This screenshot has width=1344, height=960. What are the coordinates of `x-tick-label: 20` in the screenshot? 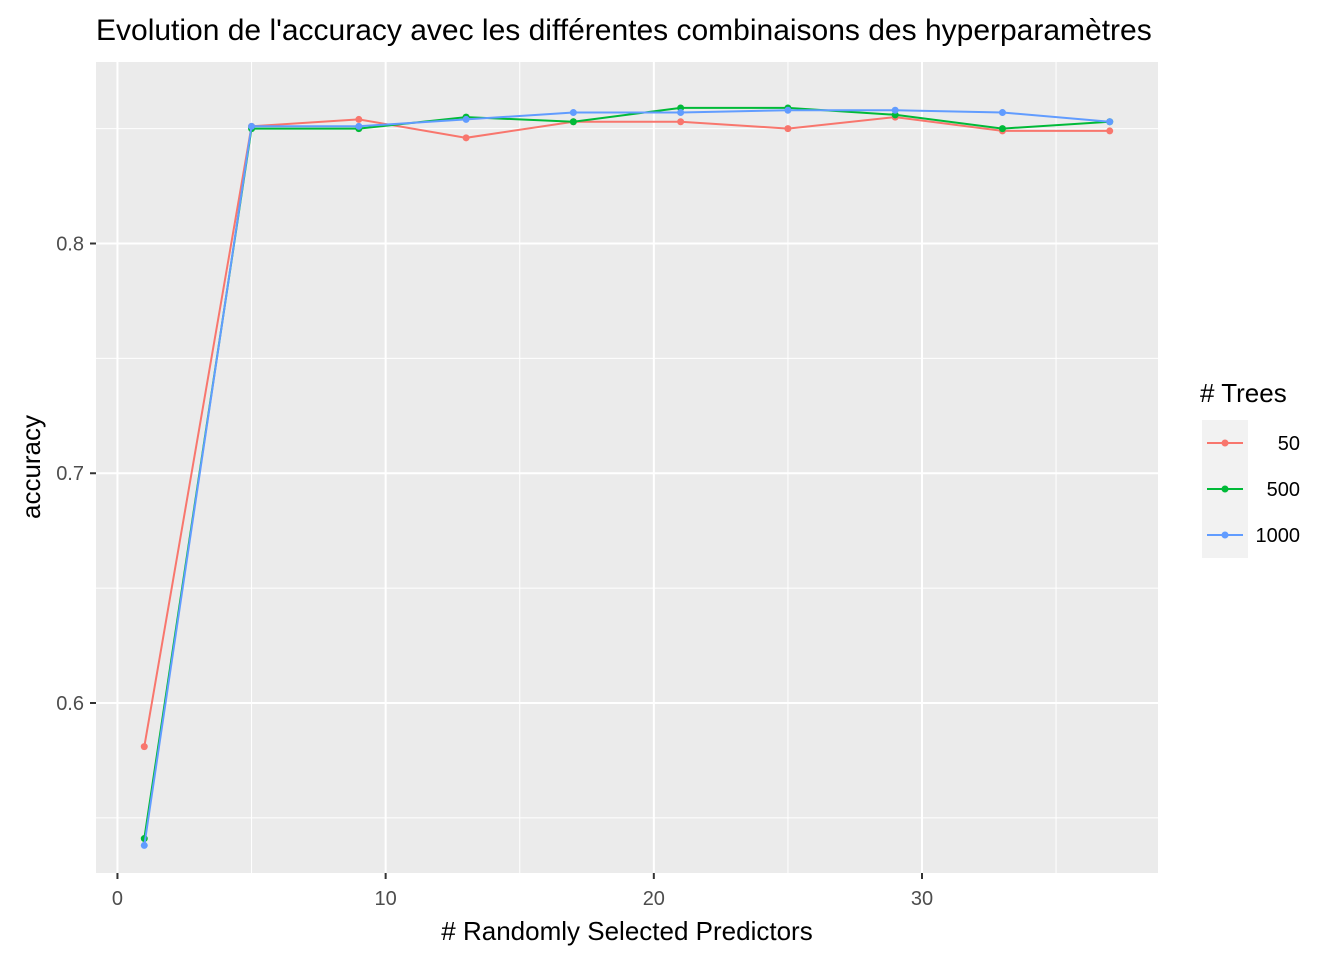 It's located at (654, 899).